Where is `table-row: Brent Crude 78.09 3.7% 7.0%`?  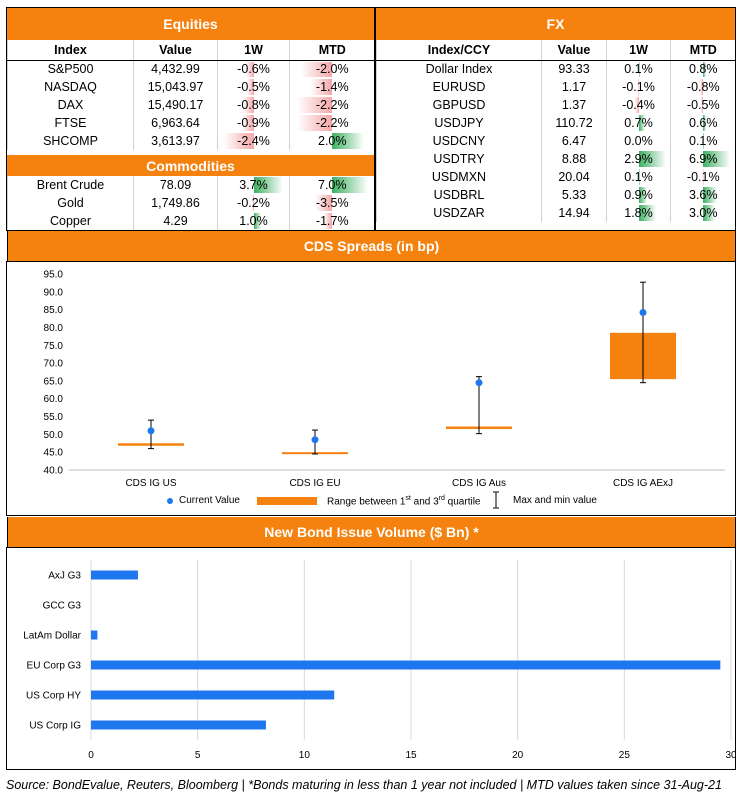 table-row: Brent Crude 78.09 3.7% 7.0% is located at coordinates (191, 185).